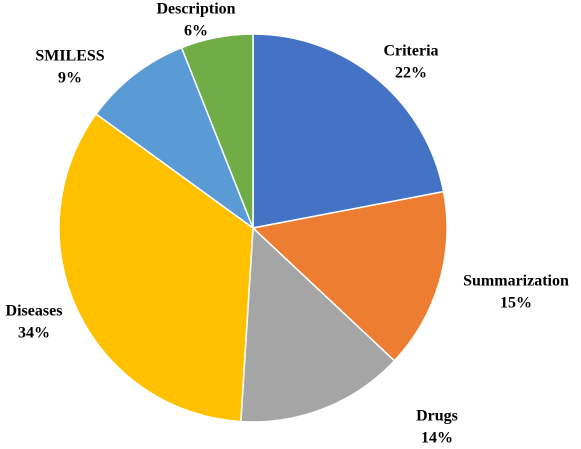 The image size is (581, 449). Describe the element at coordinates (437, 416) in the screenshot. I see `slice-category-label: Drugs` at that location.